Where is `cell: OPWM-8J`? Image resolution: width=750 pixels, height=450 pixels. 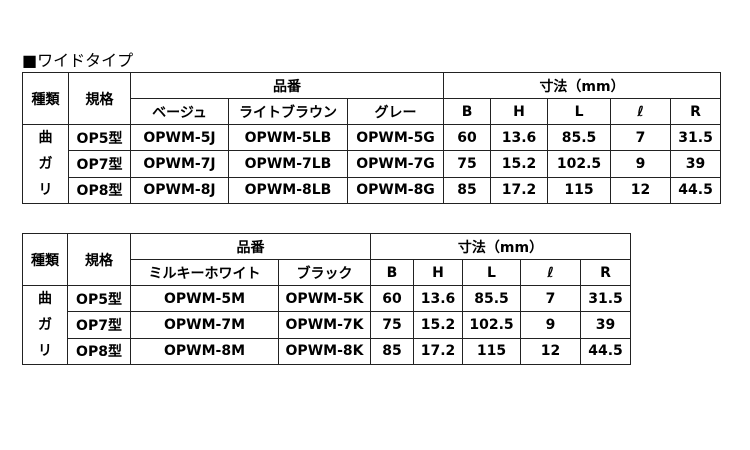
cell: OPWM-8J is located at coordinates (179, 190).